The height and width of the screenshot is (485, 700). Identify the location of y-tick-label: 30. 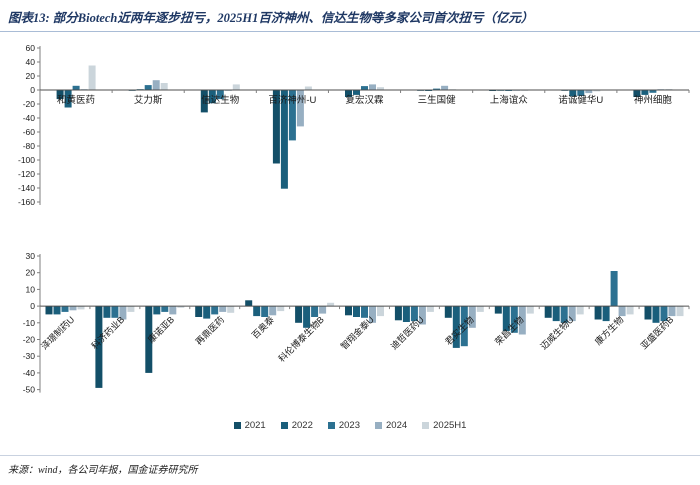
(31, 256).